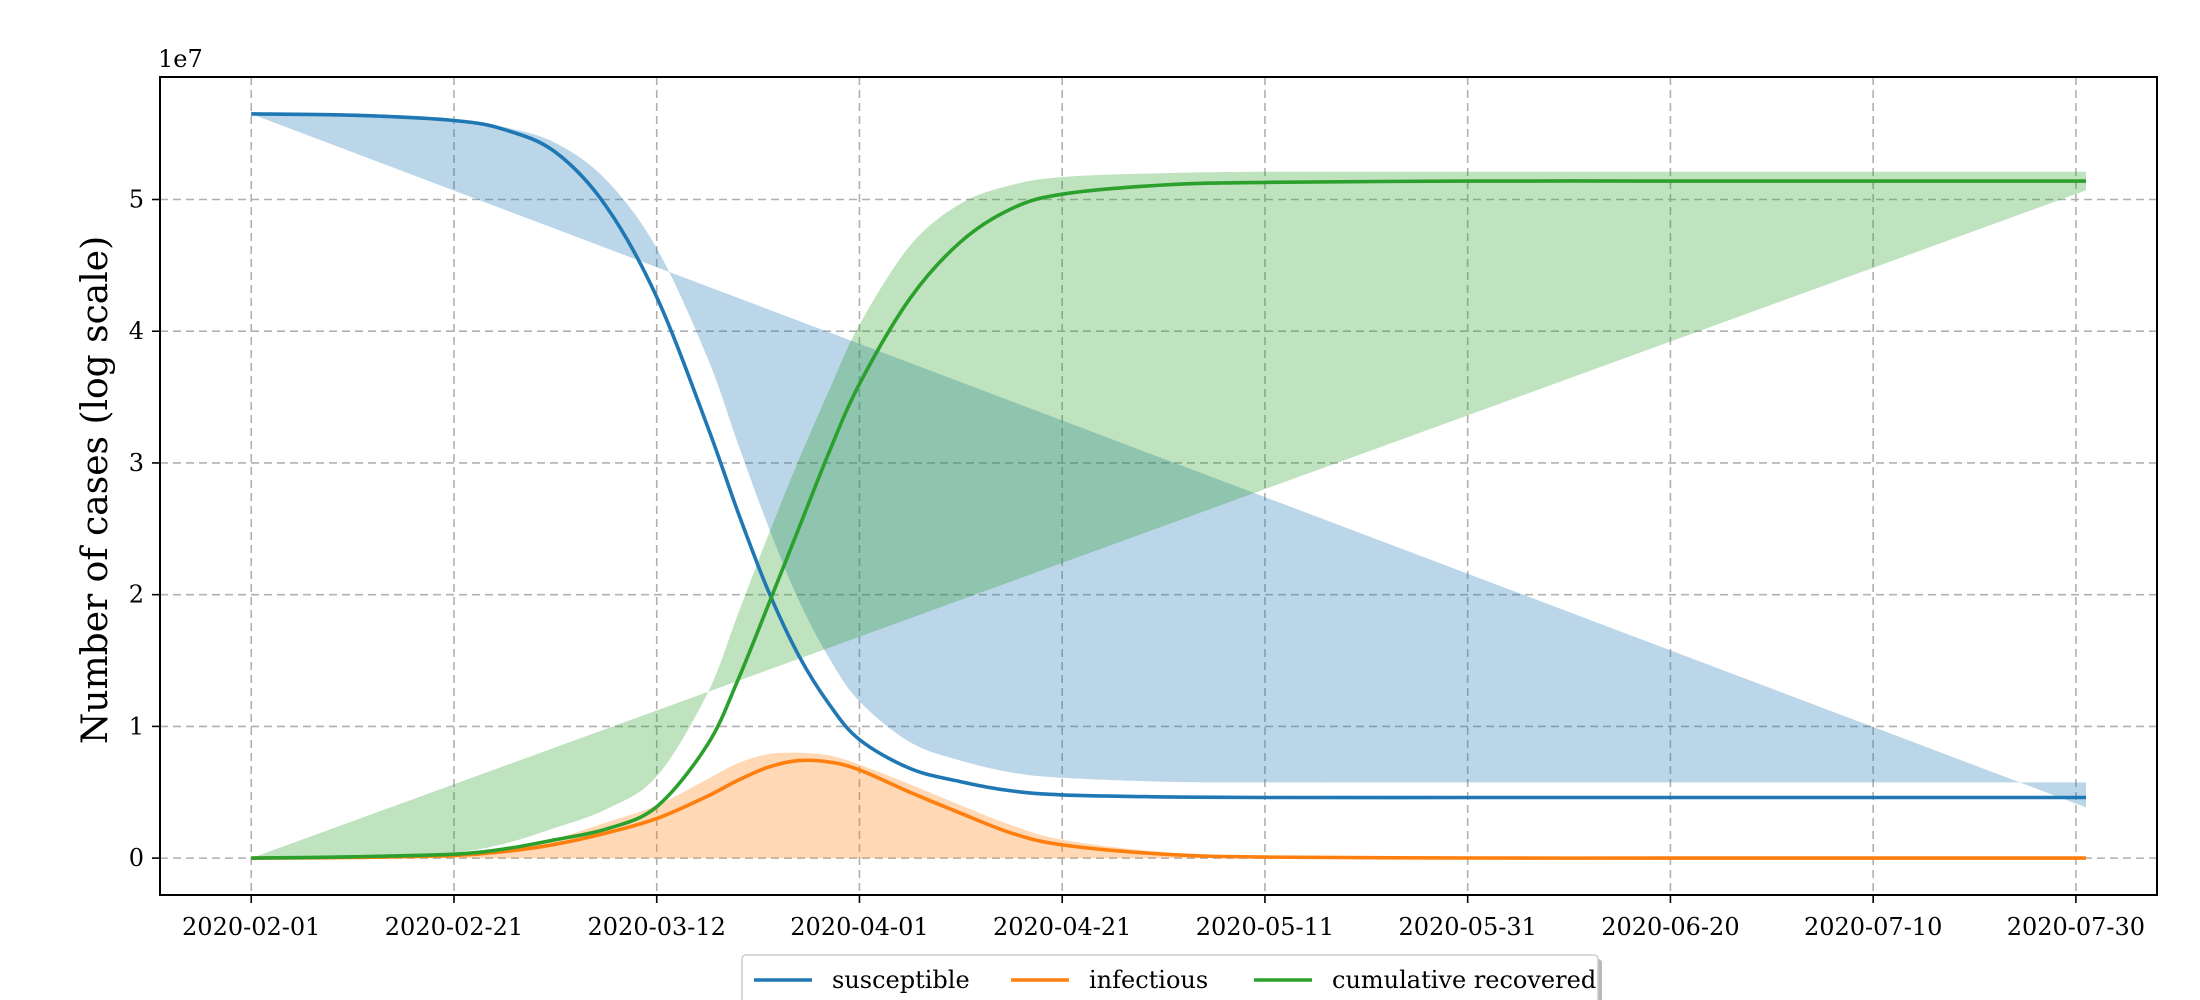 Image resolution: width=2200 pixels, height=1000 pixels. I want to click on band-infectious, so click(1169, 805).